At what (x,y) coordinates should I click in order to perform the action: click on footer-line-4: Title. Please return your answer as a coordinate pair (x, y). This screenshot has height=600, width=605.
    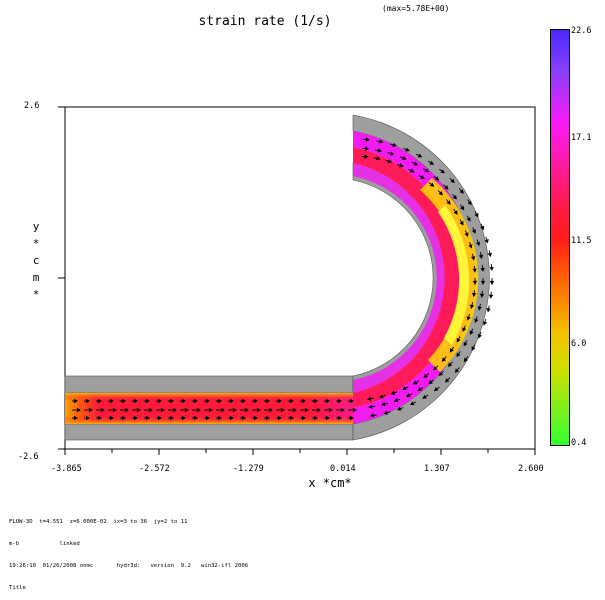
    Looking at the image, I should click on (128, 588).